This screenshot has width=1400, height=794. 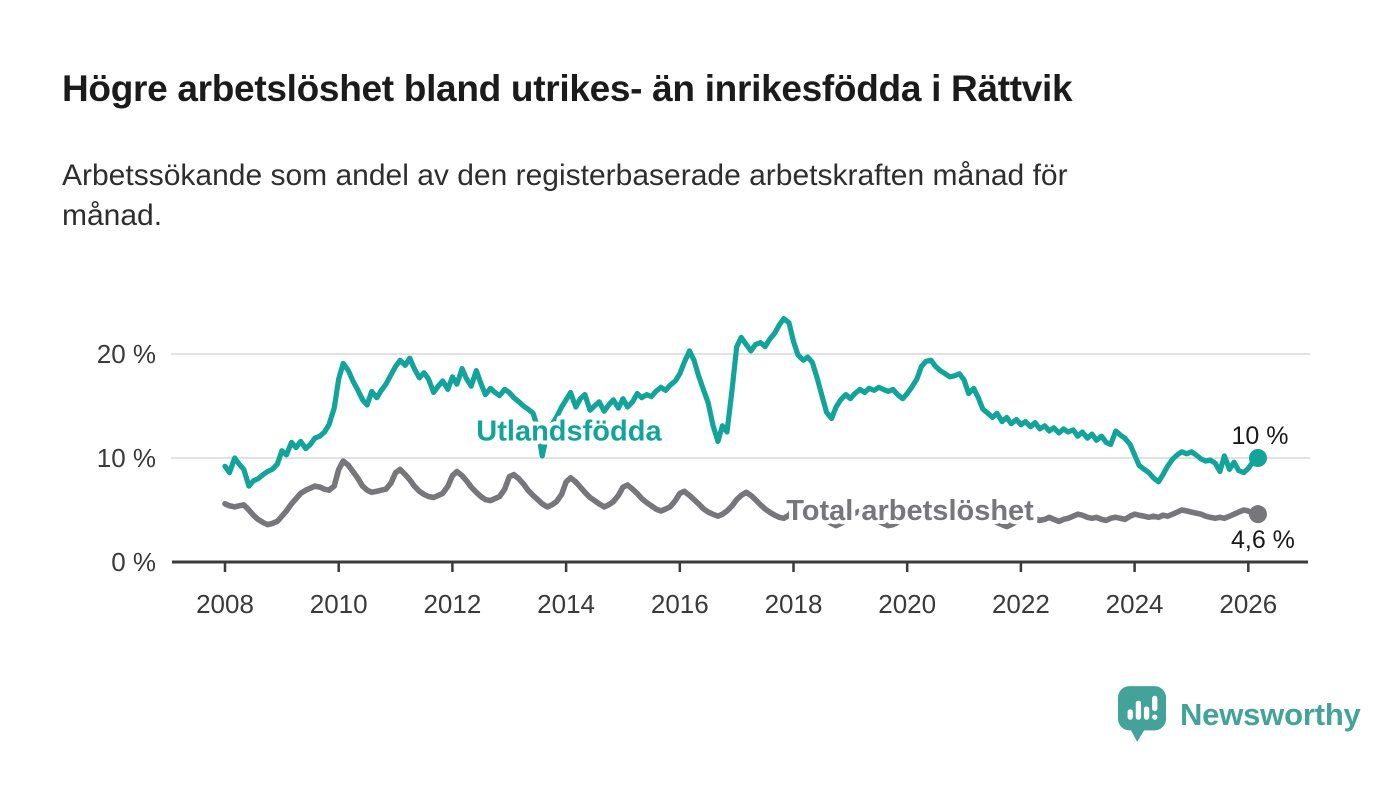 I want to click on series-end-dot-total-arbetsl-shet, so click(x=1257, y=514).